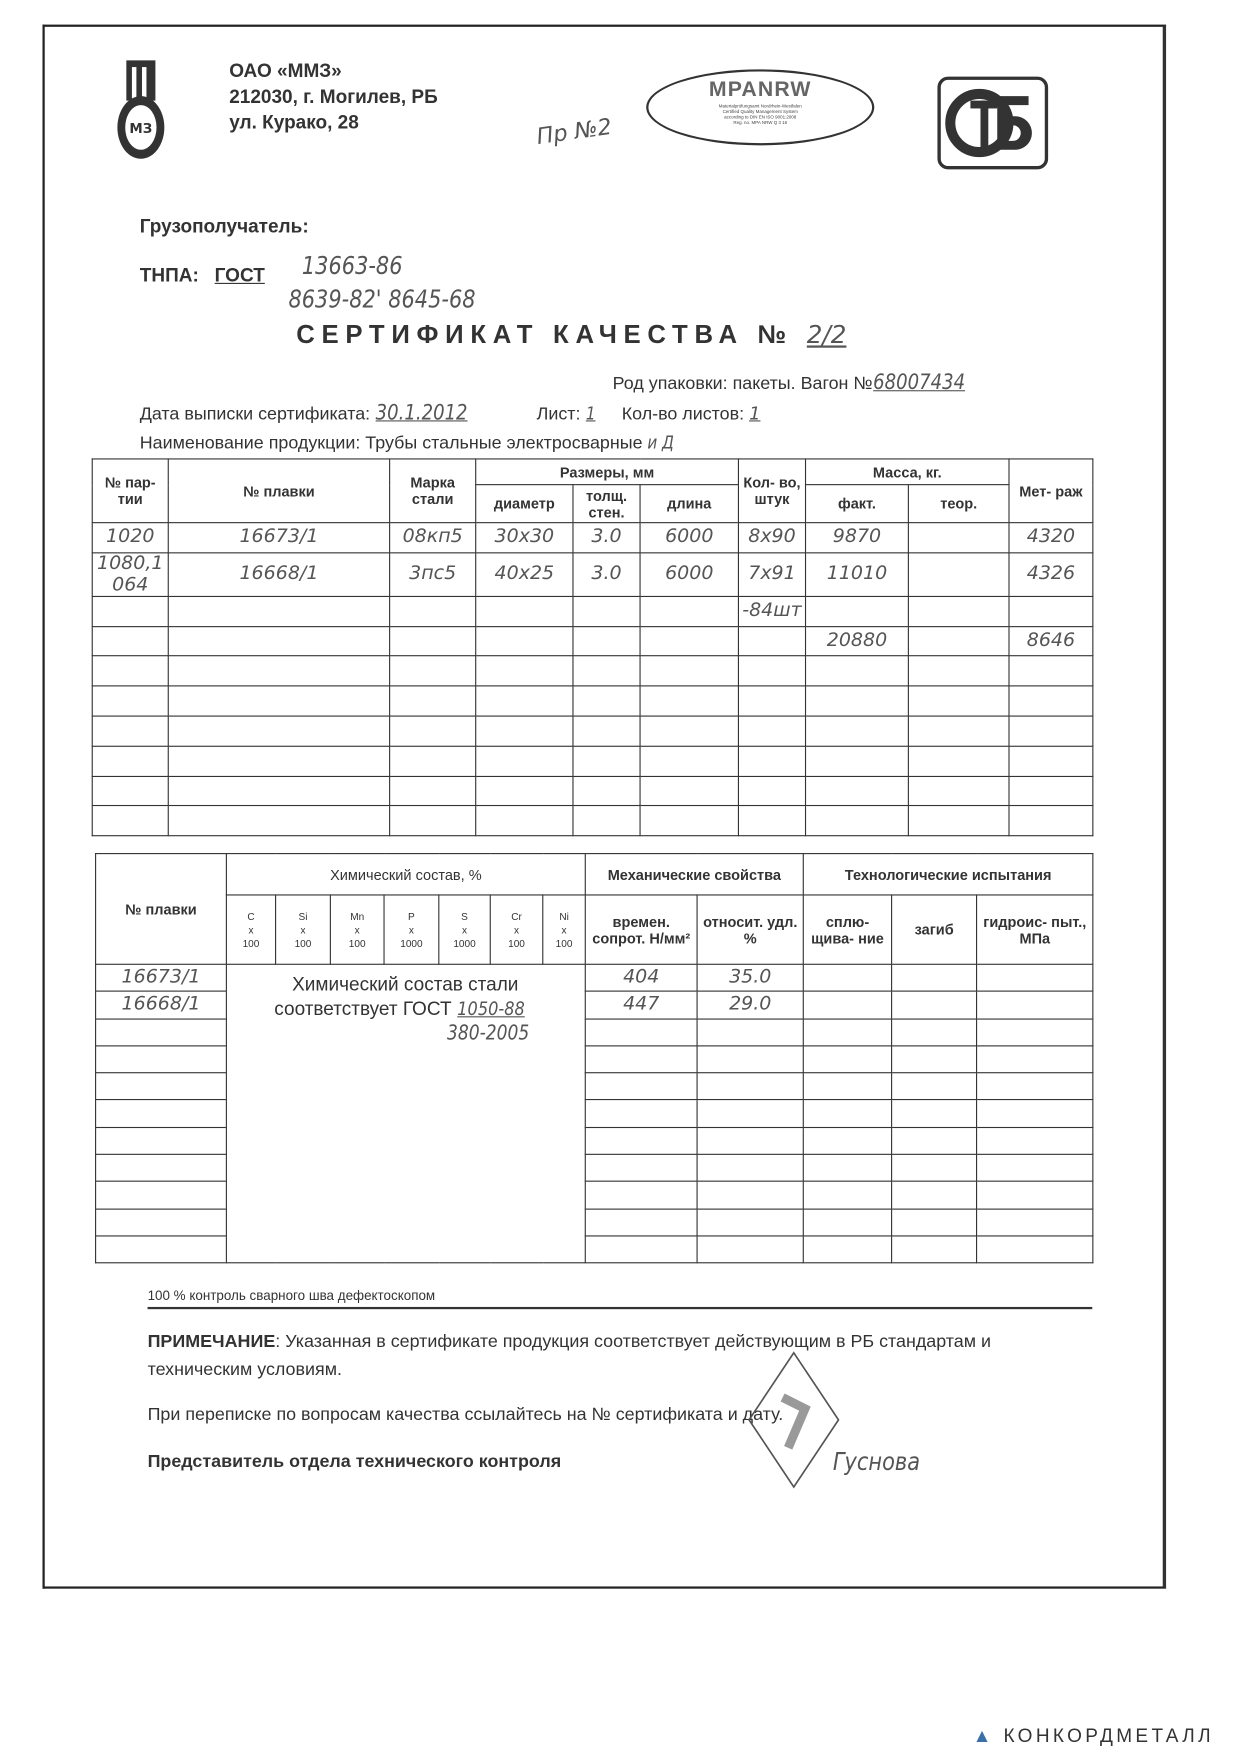 The image size is (1240, 1754). I want to click on company-address-1: 212030, г. Могилев, РБ, so click(333, 97).